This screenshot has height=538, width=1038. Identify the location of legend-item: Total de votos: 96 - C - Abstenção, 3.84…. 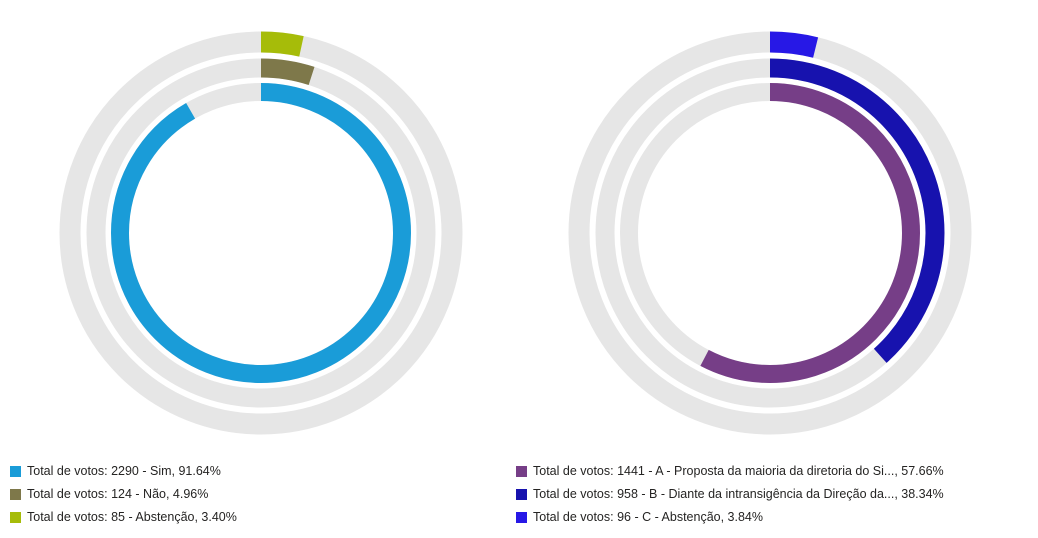
(730, 517).